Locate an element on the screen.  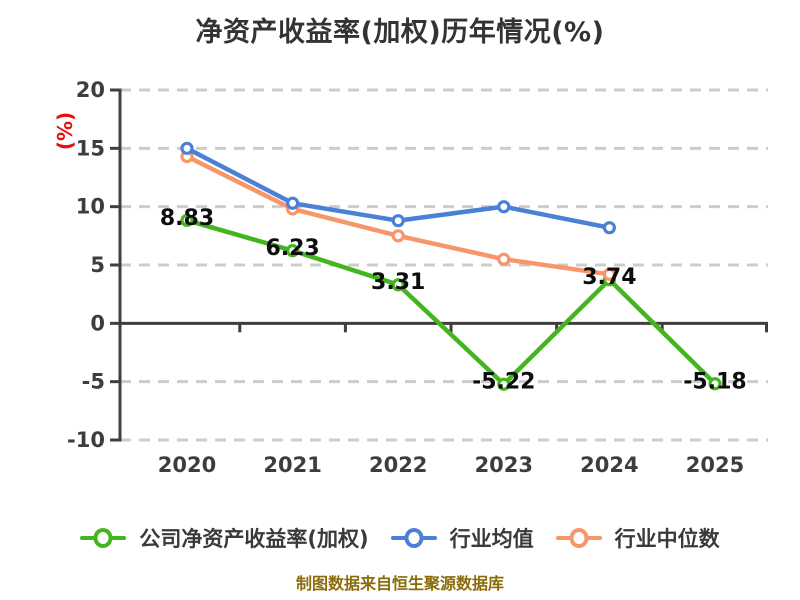
legend-item-company-roe: 公司净资产收益率(加权) is located at coordinates (224, 538).